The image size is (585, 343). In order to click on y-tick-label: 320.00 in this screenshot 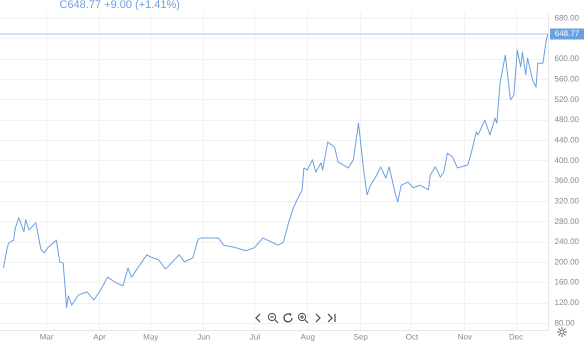, I will do `click(567, 201)`.